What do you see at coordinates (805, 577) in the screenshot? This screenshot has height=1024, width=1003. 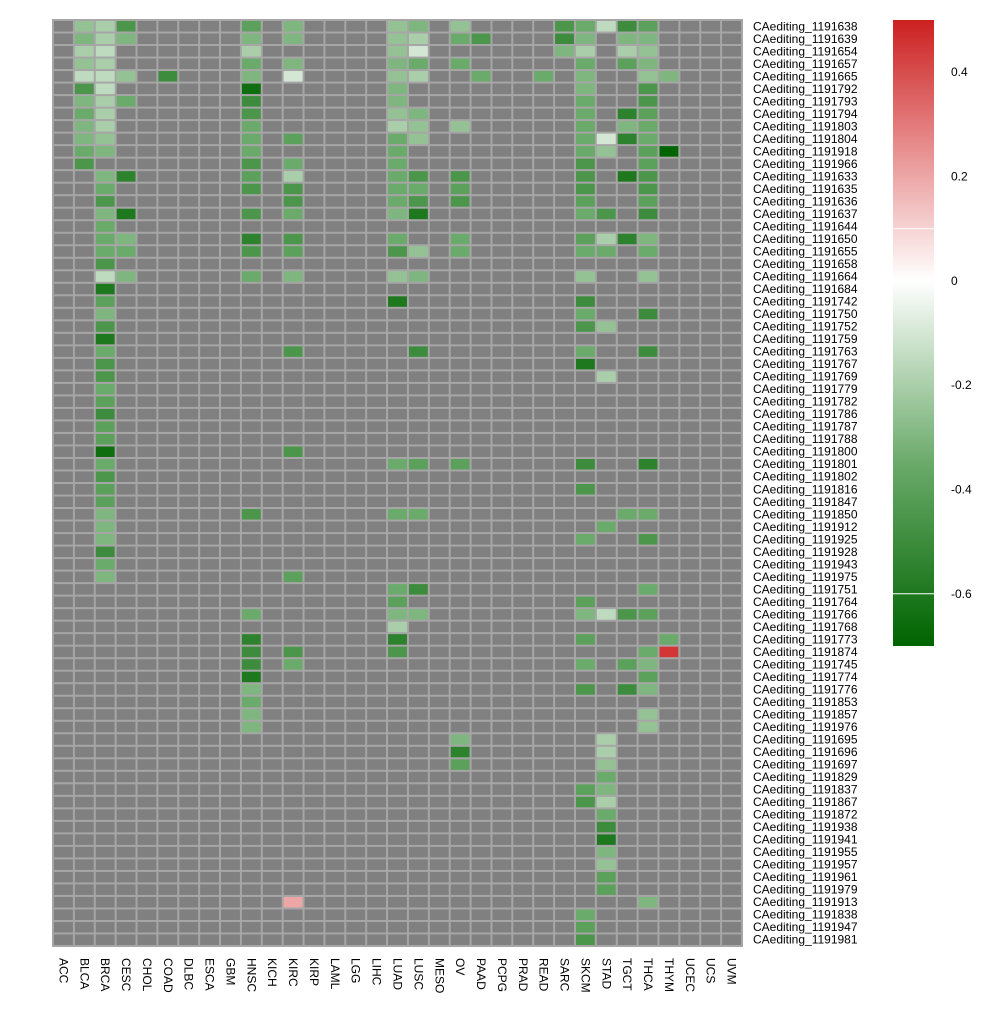 I see `row-label: CAediting_1191975` at bounding box center [805, 577].